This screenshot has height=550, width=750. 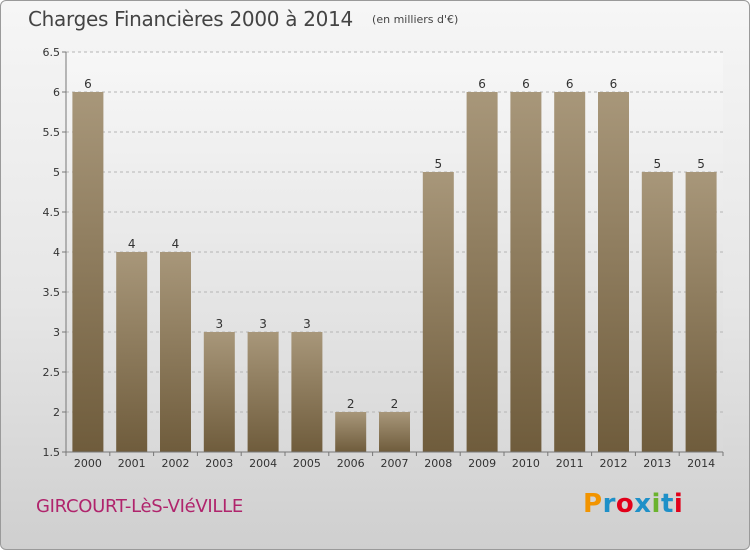 What do you see at coordinates (263, 392) in the screenshot?
I see `bar-2004` at bounding box center [263, 392].